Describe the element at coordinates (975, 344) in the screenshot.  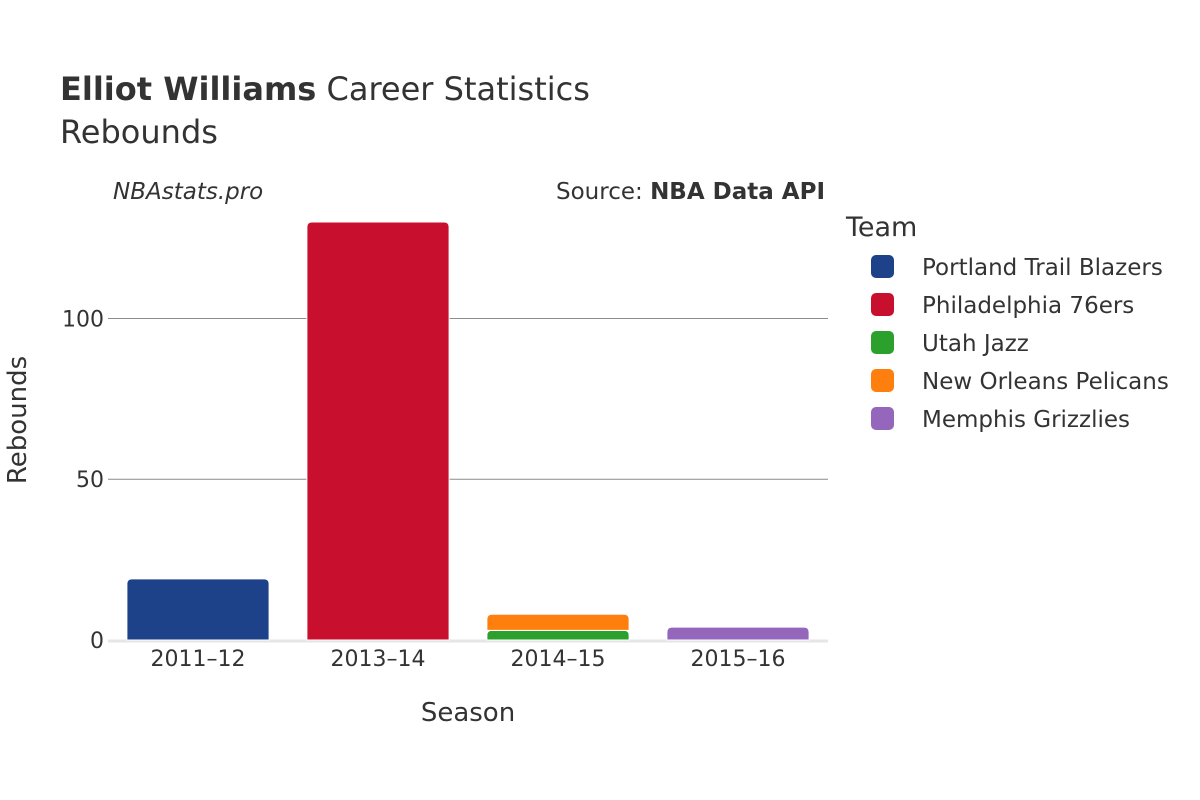
I see `legend-label: Utah Jazz` at that location.